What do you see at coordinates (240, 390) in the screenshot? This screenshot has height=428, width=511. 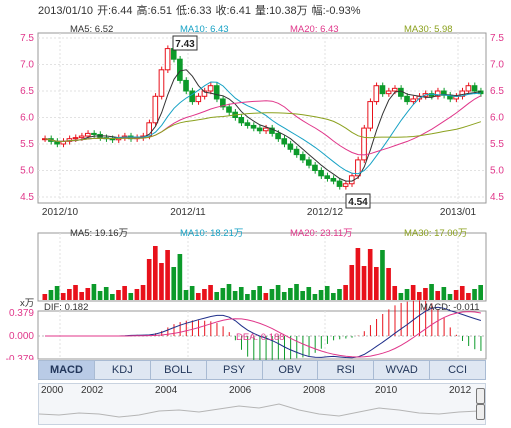 I see `nav-year-2006: 2006` at bounding box center [240, 390].